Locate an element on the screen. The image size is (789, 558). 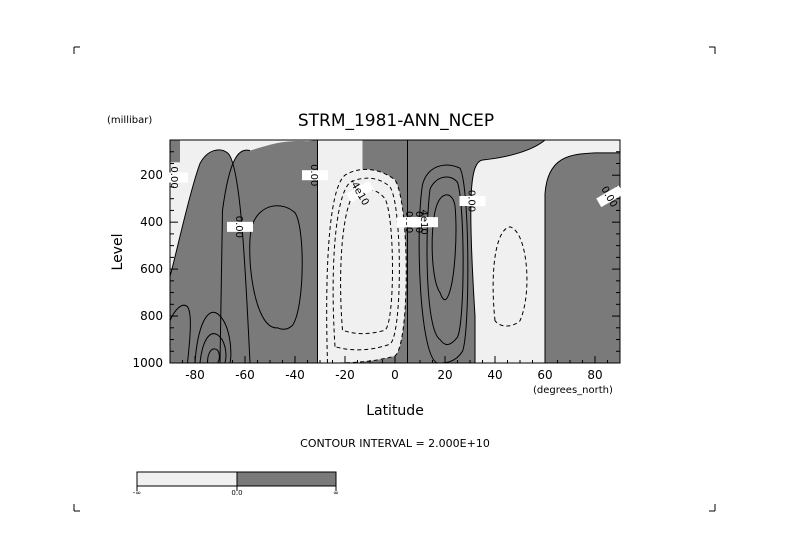
x-axis-label: Latitude is located at coordinates (395, 411).